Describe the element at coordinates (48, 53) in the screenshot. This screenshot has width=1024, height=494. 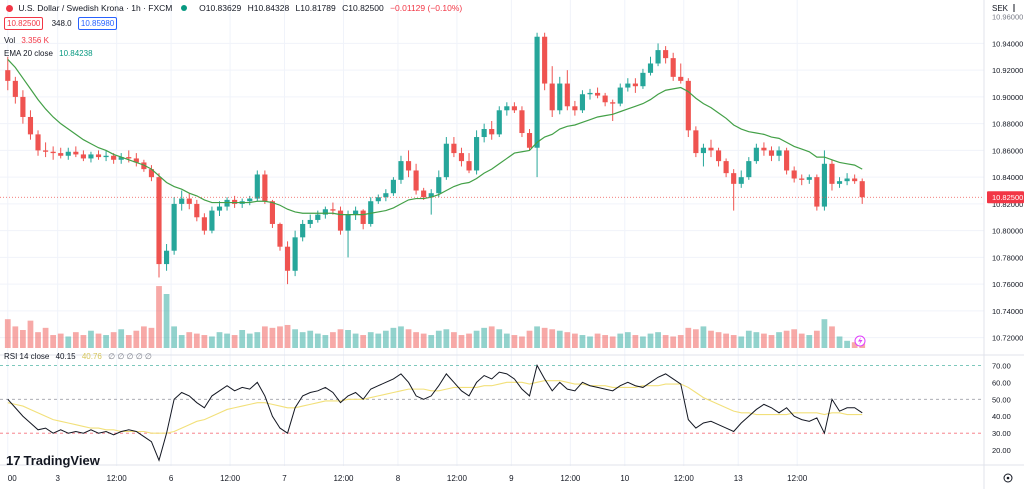
I see `ema-legend: EMA 20 close 10.84238` at that location.